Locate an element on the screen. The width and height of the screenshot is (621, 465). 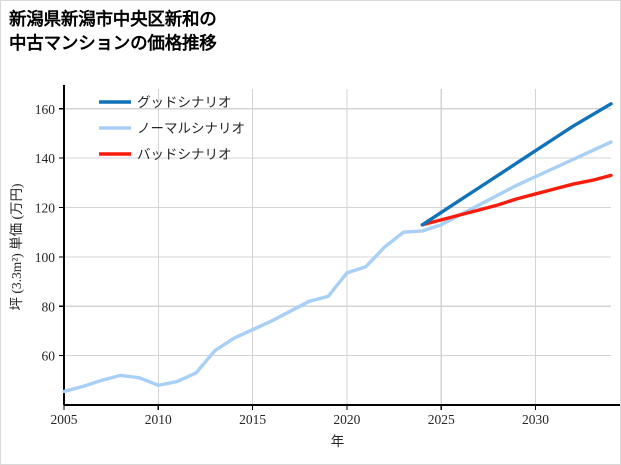
x-axis-tick-labels: 2005 2010 2015 2020 2025 2030 is located at coordinates (300, 419).